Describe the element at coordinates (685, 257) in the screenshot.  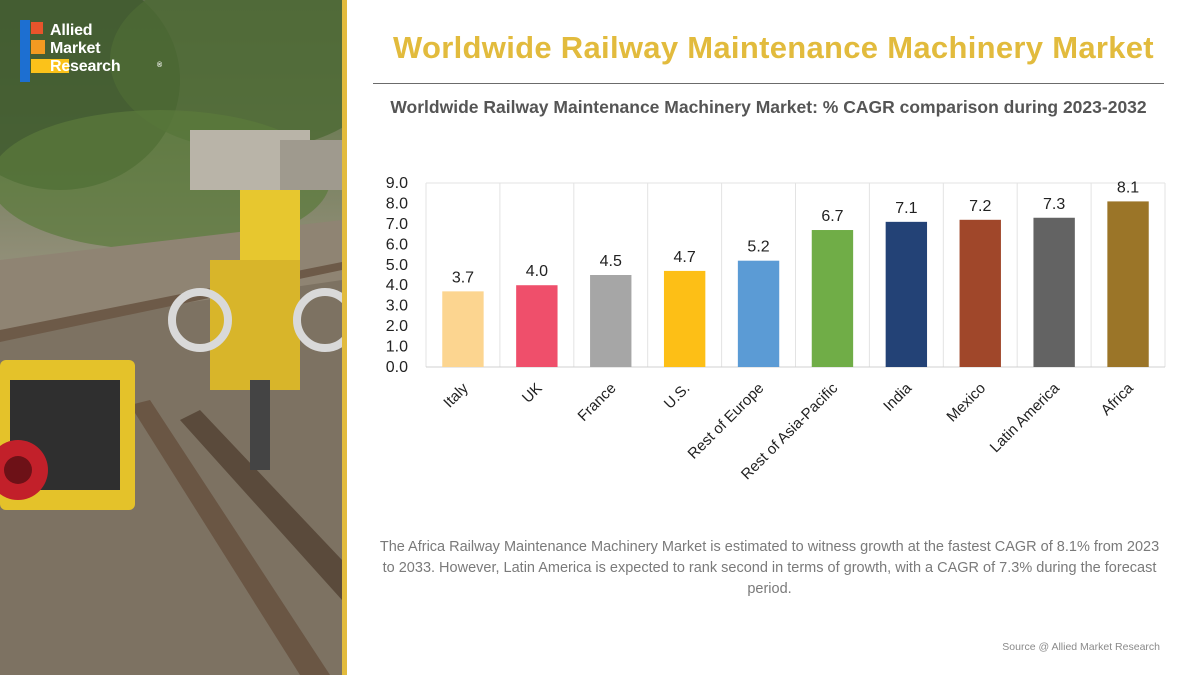
I see `bar-value-label: 4.7` at that location.